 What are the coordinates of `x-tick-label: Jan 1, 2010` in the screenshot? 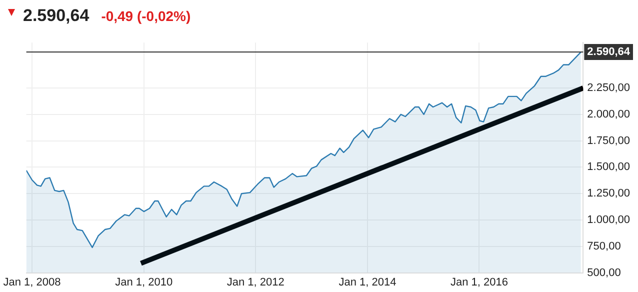 It's located at (144, 282).